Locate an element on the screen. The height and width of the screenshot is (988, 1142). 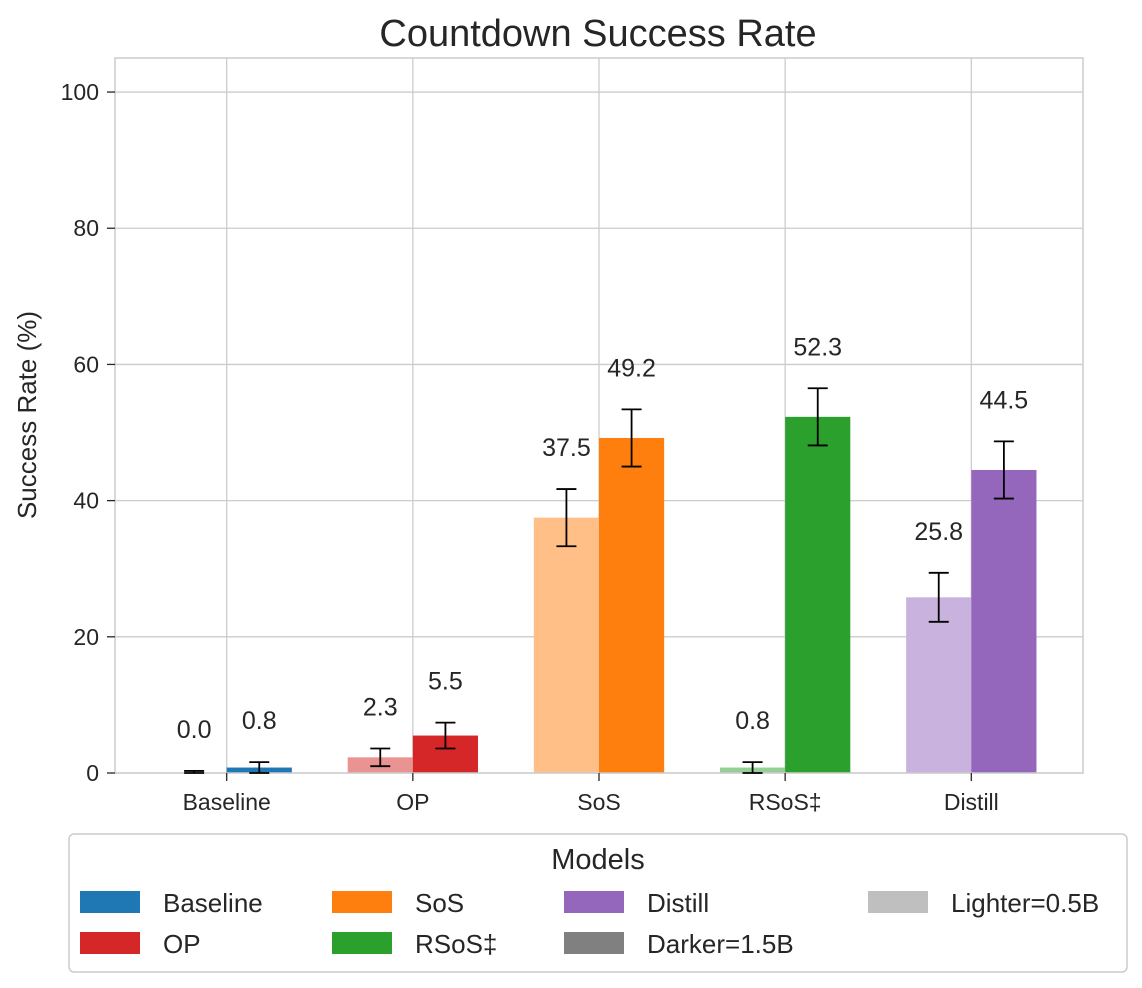
data-label: 2.3 is located at coordinates (380, 707).